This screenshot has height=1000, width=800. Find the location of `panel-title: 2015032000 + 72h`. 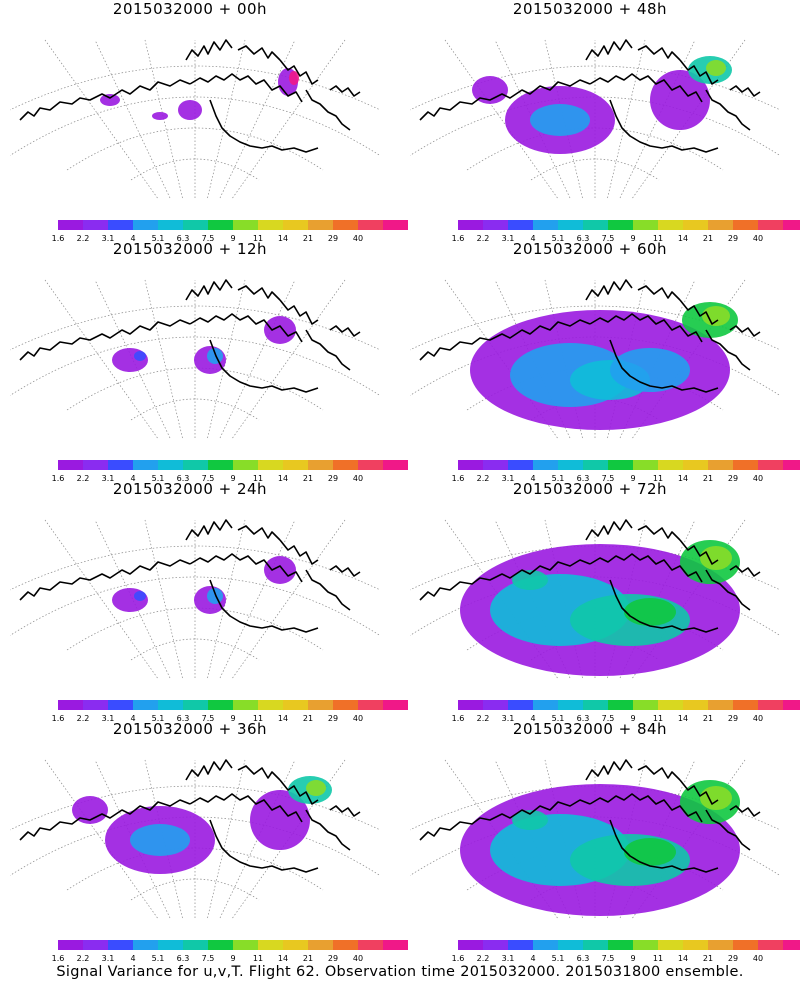

panel-title: 2015032000 + 72h is located at coordinates (590, 489).